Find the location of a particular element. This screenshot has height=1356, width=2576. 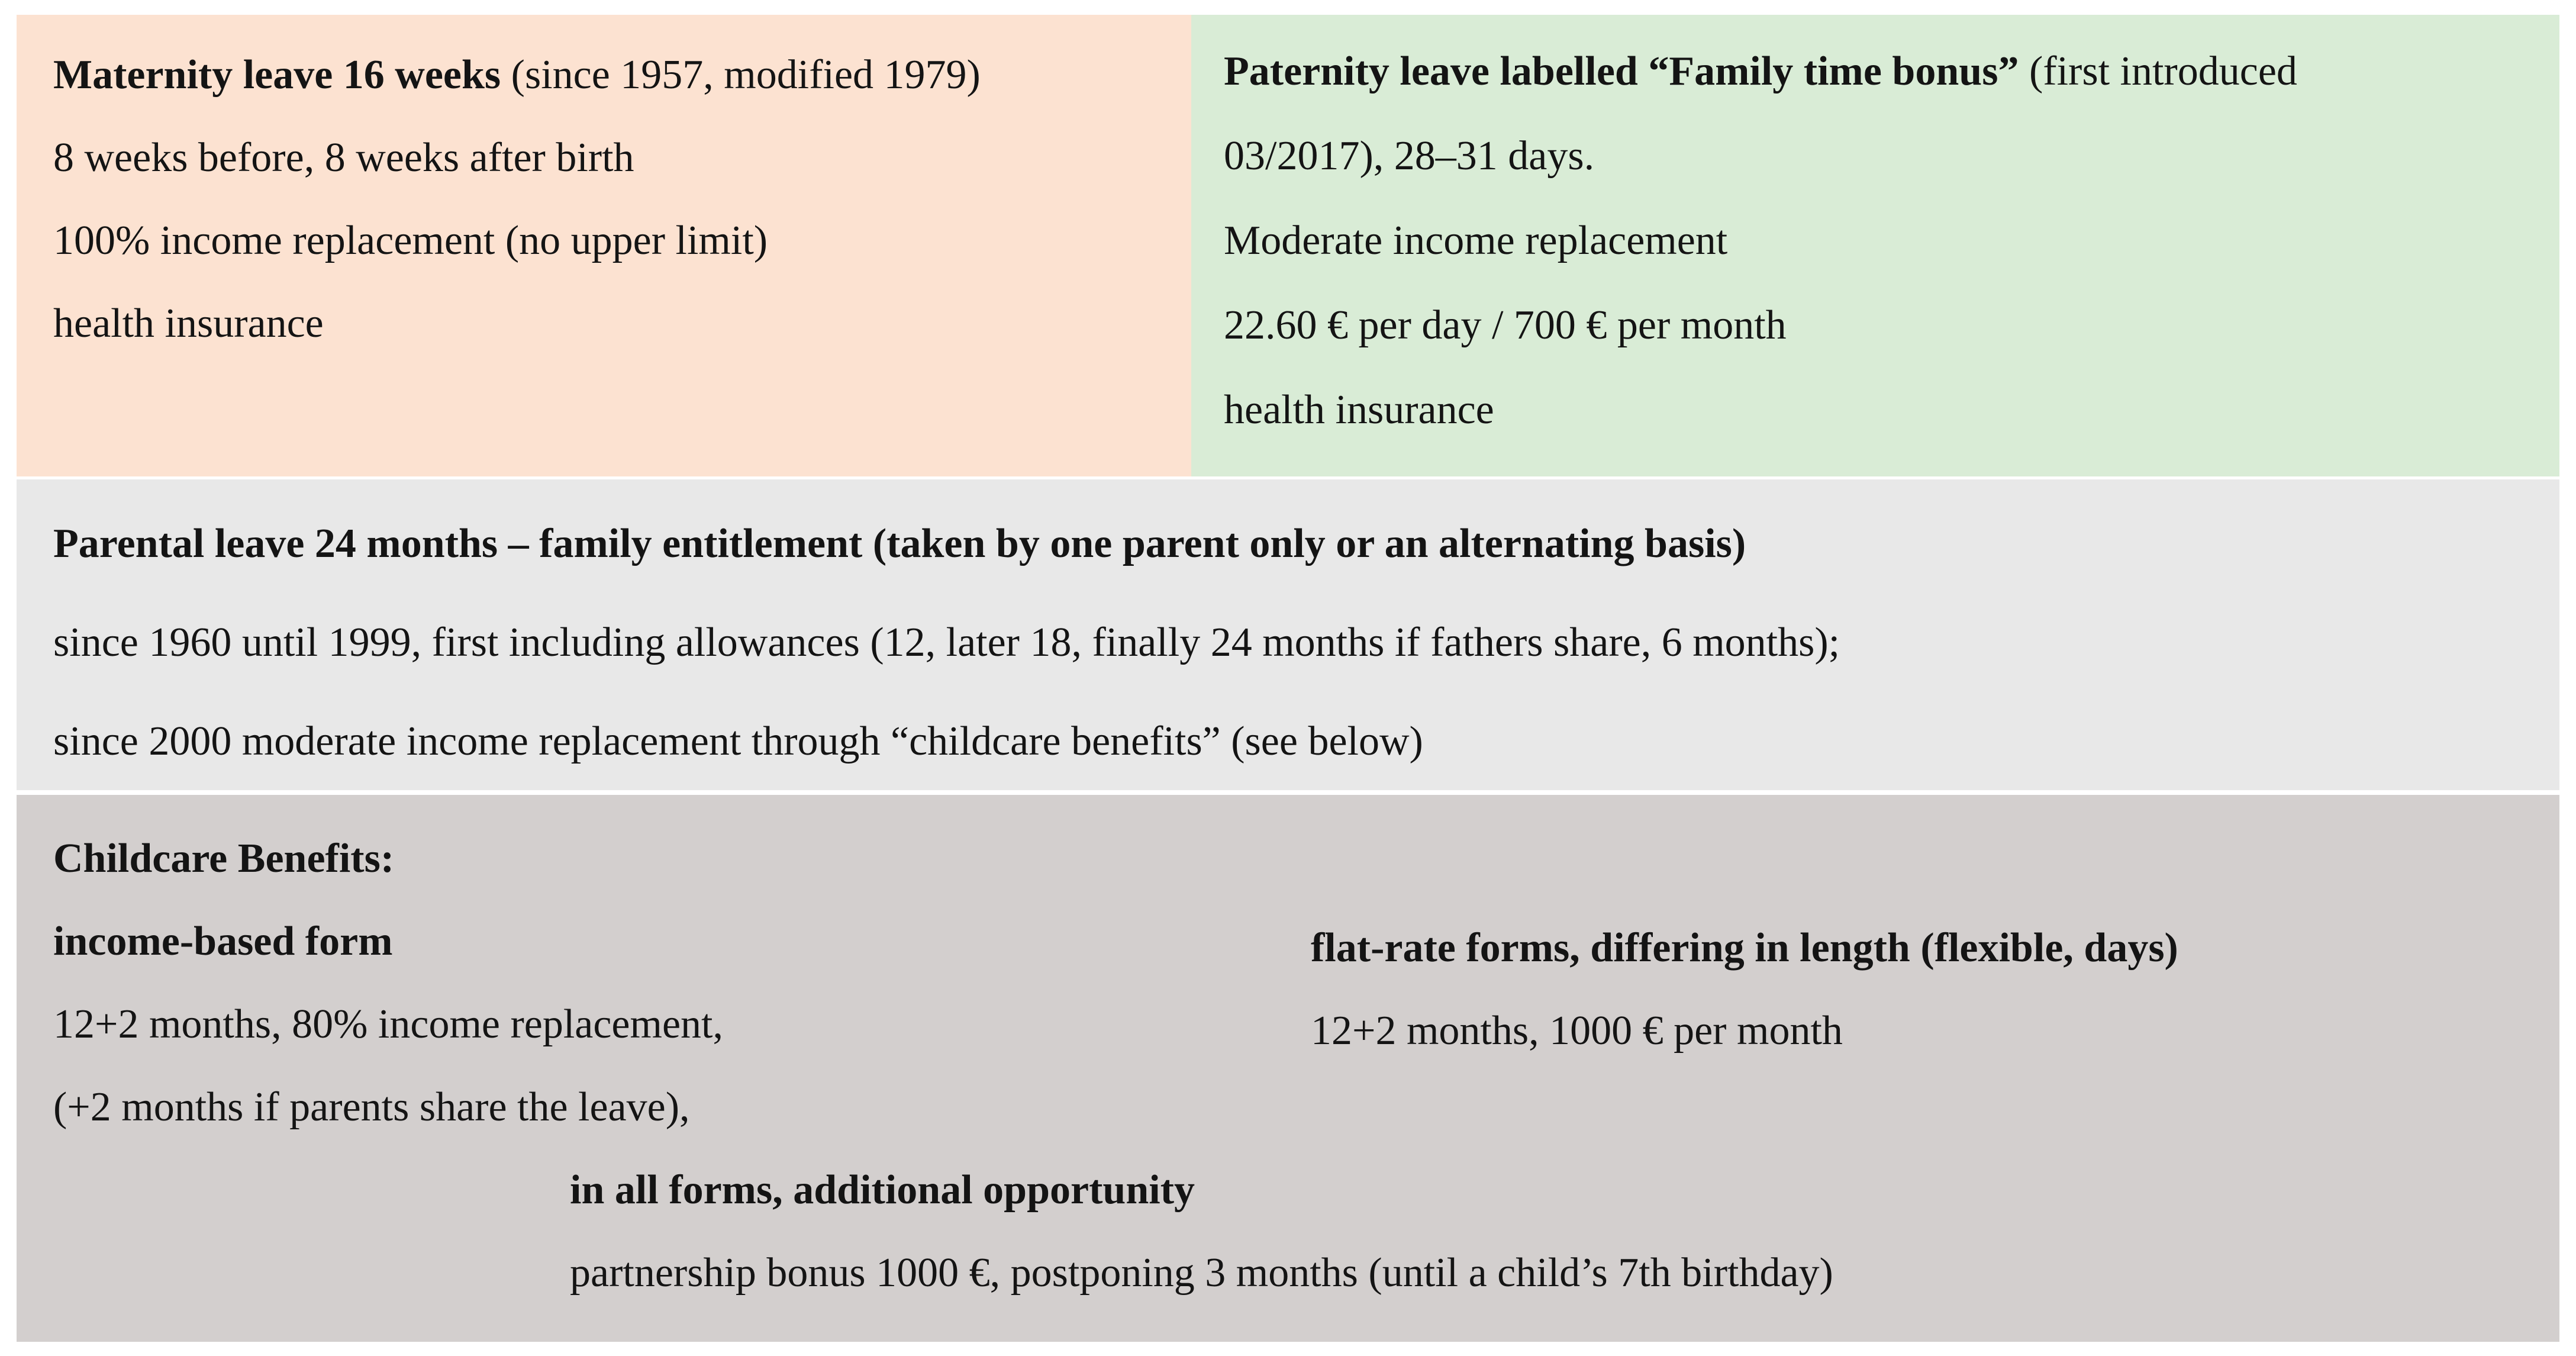

maternity-replacement-line: 100% income replacement (no upper limit) is located at coordinates (410, 240).